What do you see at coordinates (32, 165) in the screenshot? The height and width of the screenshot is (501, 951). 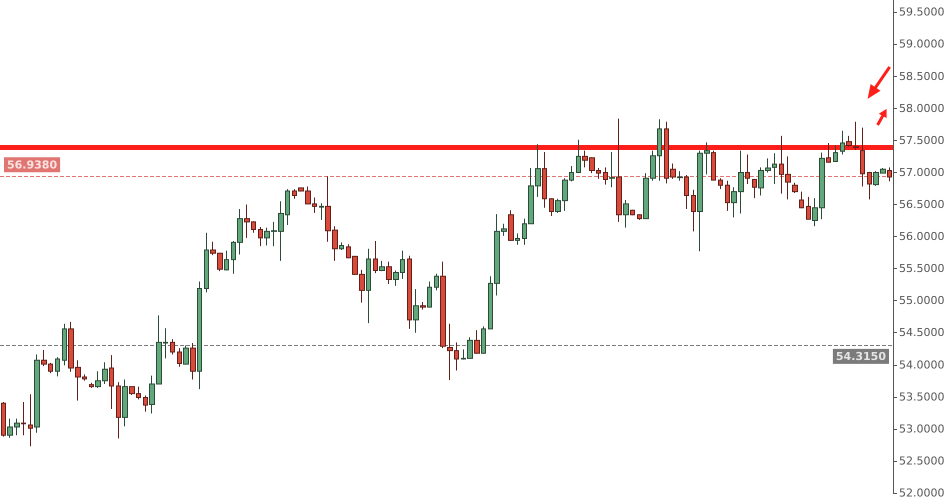 I see `ref-line-label: 56.9380` at bounding box center [32, 165].